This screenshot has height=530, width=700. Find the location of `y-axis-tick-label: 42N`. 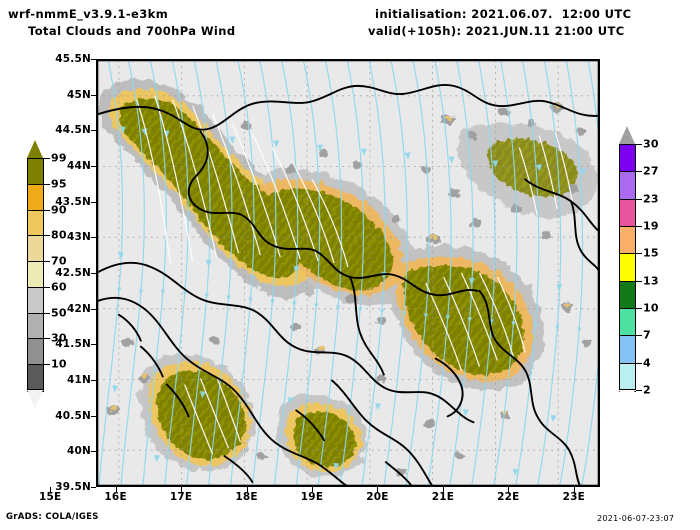

y-axis-tick-label: 42N is located at coordinates (79, 308).